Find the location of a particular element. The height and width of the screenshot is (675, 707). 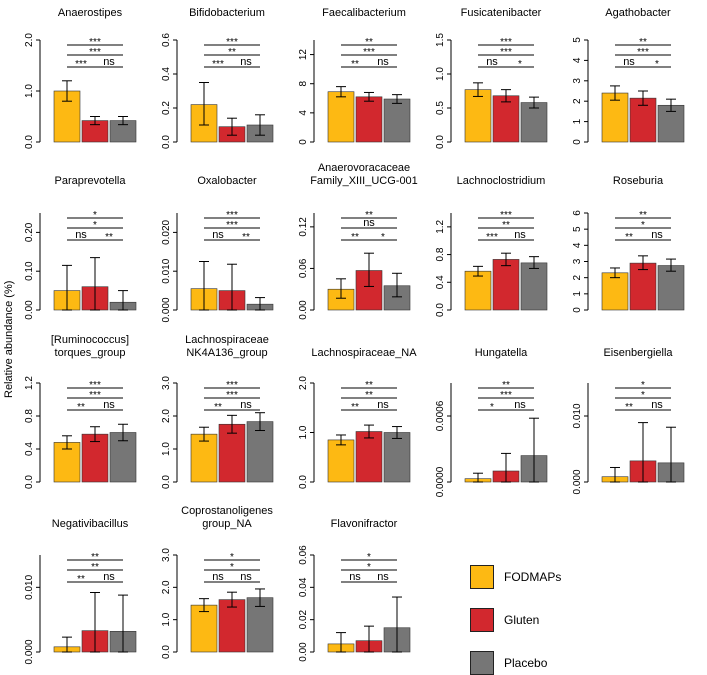

panel-oxalobacter: Oxalobacter 0.000 0.010 0.020 ******ns ** is located at coordinates (217, 249).